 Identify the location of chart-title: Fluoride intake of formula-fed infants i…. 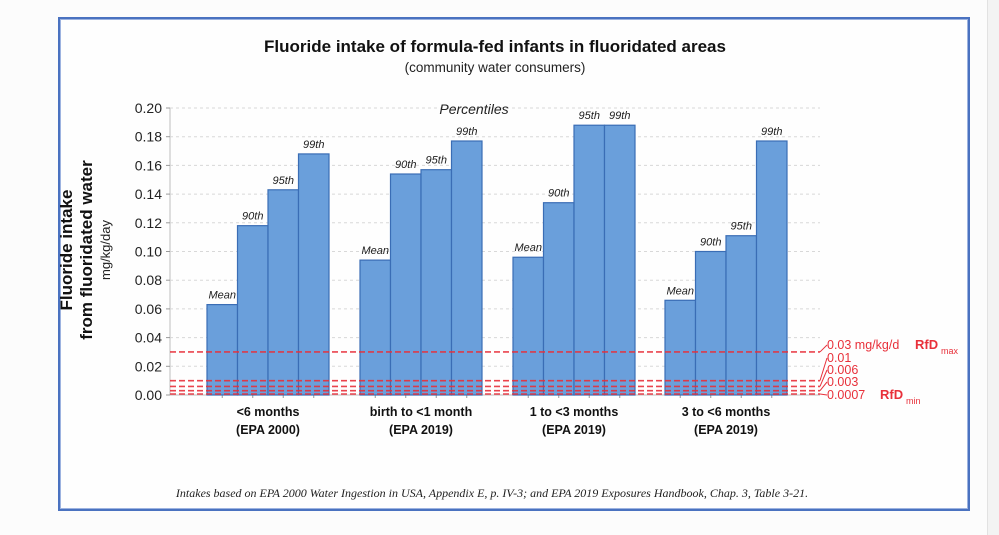
(495, 46).